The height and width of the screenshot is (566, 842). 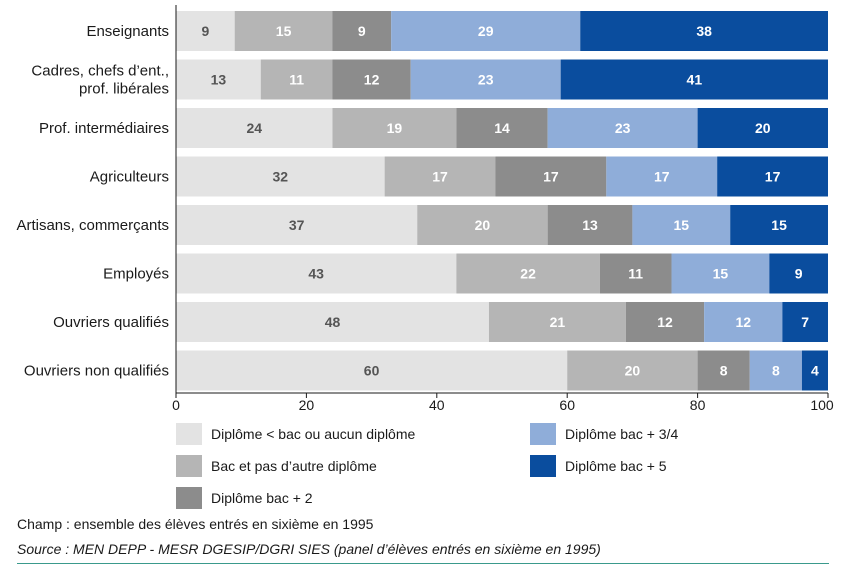 What do you see at coordinates (244, 498) in the screenshot?
I see `legend-item-bac-2: Diplôme bac + 2` at bounding box center [244, 498].